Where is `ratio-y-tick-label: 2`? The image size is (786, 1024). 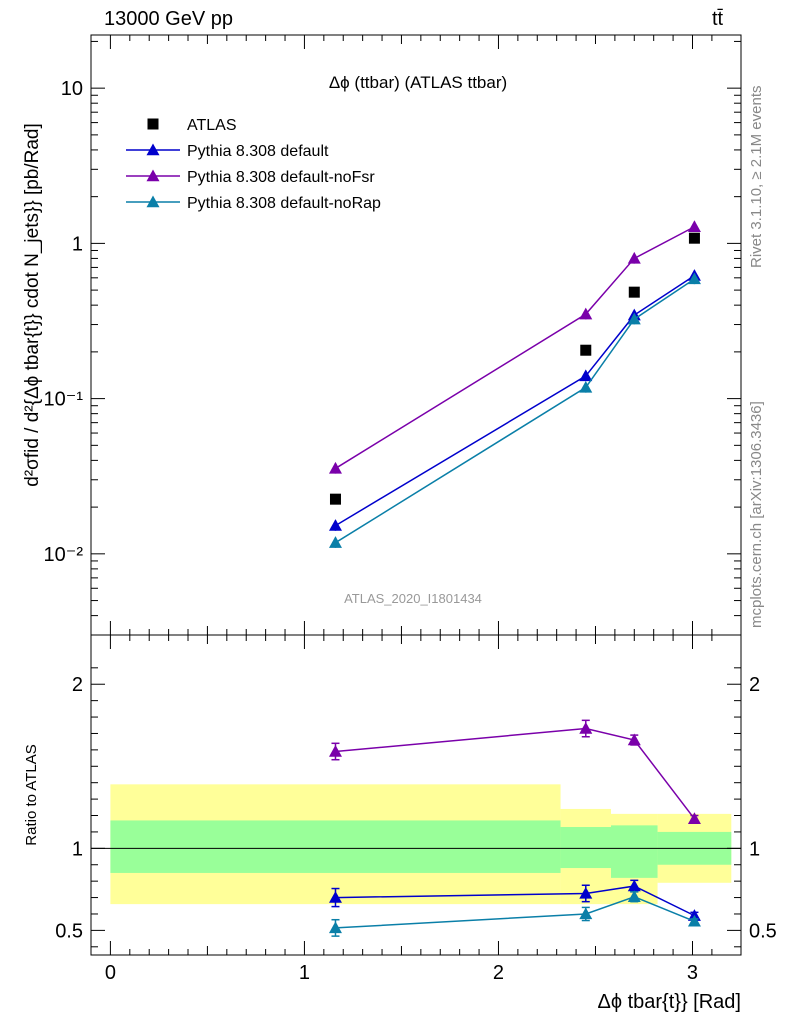 ratio-y-tick-label: 2 is located at coordinates (77, 685).